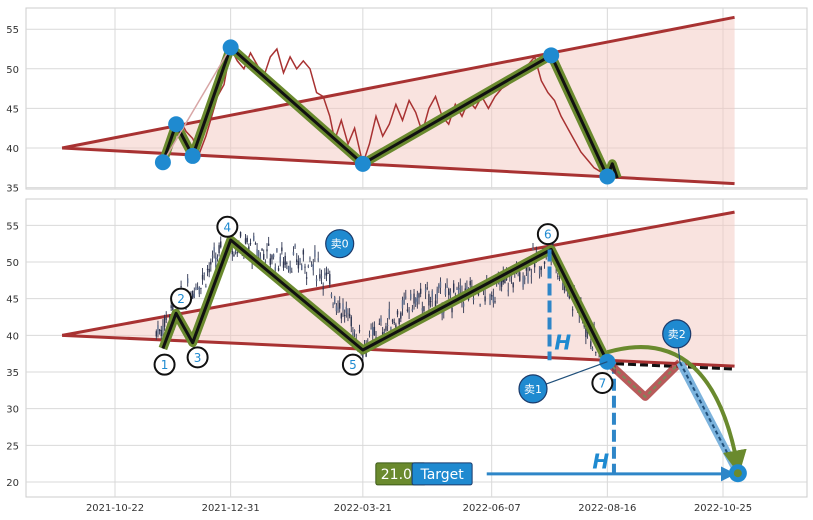 This screenshot has height=520, width=813. I want to click on pivot-label-text: 2, so click(181, 299).